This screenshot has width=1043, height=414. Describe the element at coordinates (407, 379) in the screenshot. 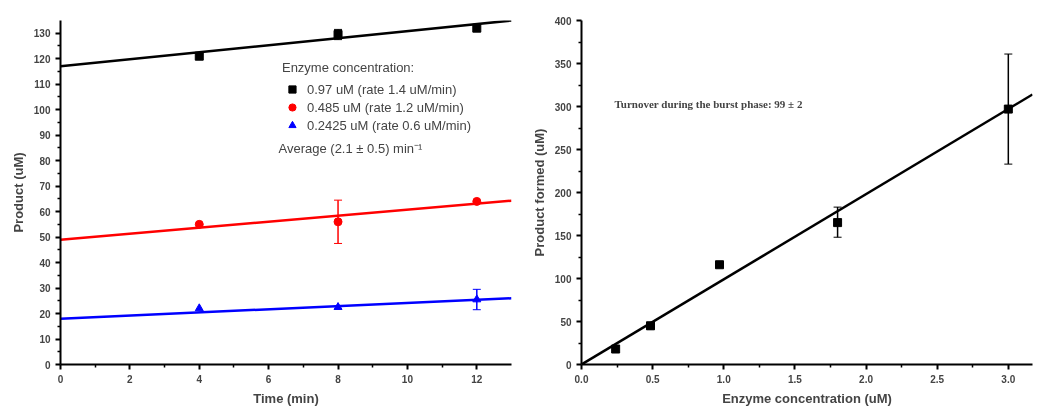

I see `x-tick-label: 10` at that location.